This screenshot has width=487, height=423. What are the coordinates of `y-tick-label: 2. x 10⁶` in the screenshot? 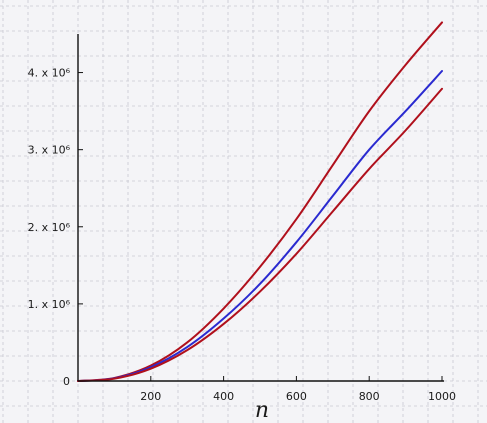 It's located at (49, 227).